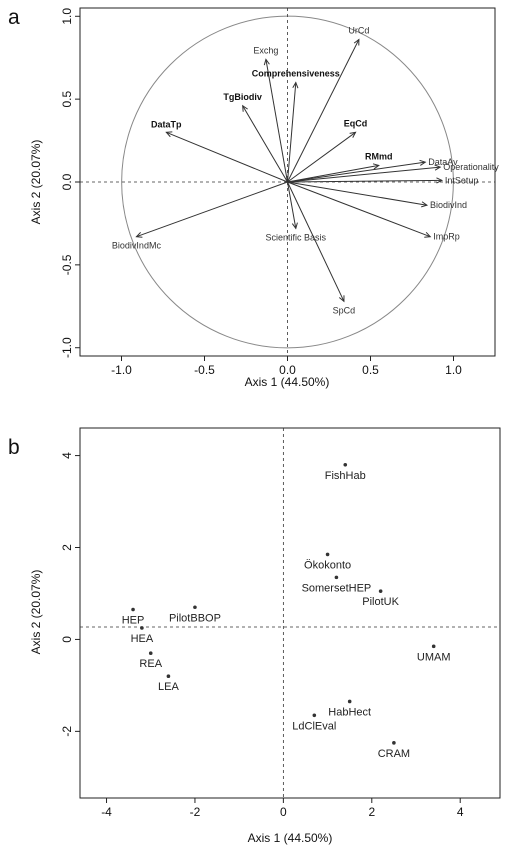 This screenshot has width=505, height=855. What do you see at coordinates (370, 370) in the screenshot?
I see `a-x-tick-label: 0.5` at bounding box center [370, 370].